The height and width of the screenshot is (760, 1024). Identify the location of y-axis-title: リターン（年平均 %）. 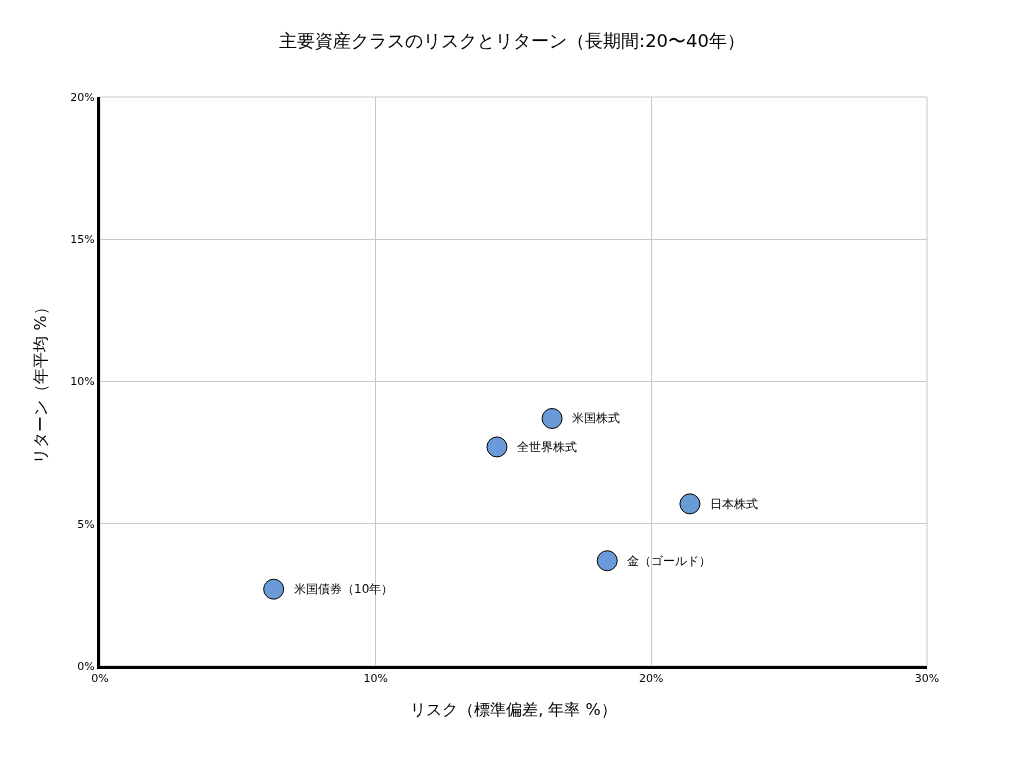
(41, 381).